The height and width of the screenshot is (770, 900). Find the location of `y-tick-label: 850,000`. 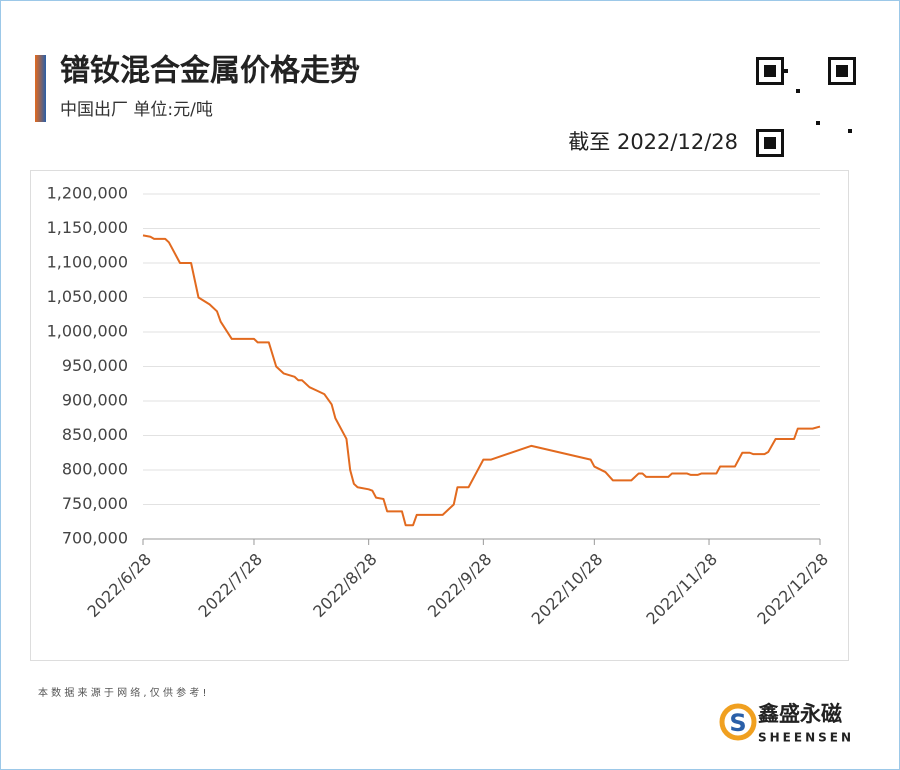

y-tick-label: 850,000 is located at coordinates (95, 434).